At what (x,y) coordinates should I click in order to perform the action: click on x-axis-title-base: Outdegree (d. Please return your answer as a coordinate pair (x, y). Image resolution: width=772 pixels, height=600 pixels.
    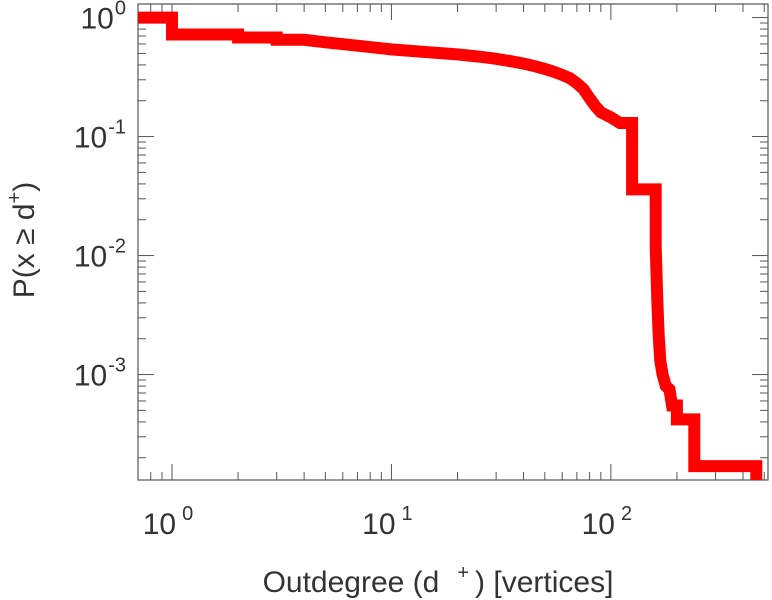
    Looking at the image, I should click on (351, 582).